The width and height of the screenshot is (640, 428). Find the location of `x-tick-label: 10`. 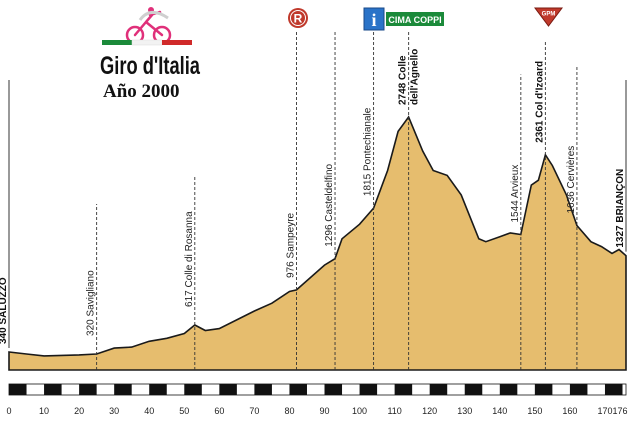

x-tick-label: 10 is located at coordinates (44, 411).